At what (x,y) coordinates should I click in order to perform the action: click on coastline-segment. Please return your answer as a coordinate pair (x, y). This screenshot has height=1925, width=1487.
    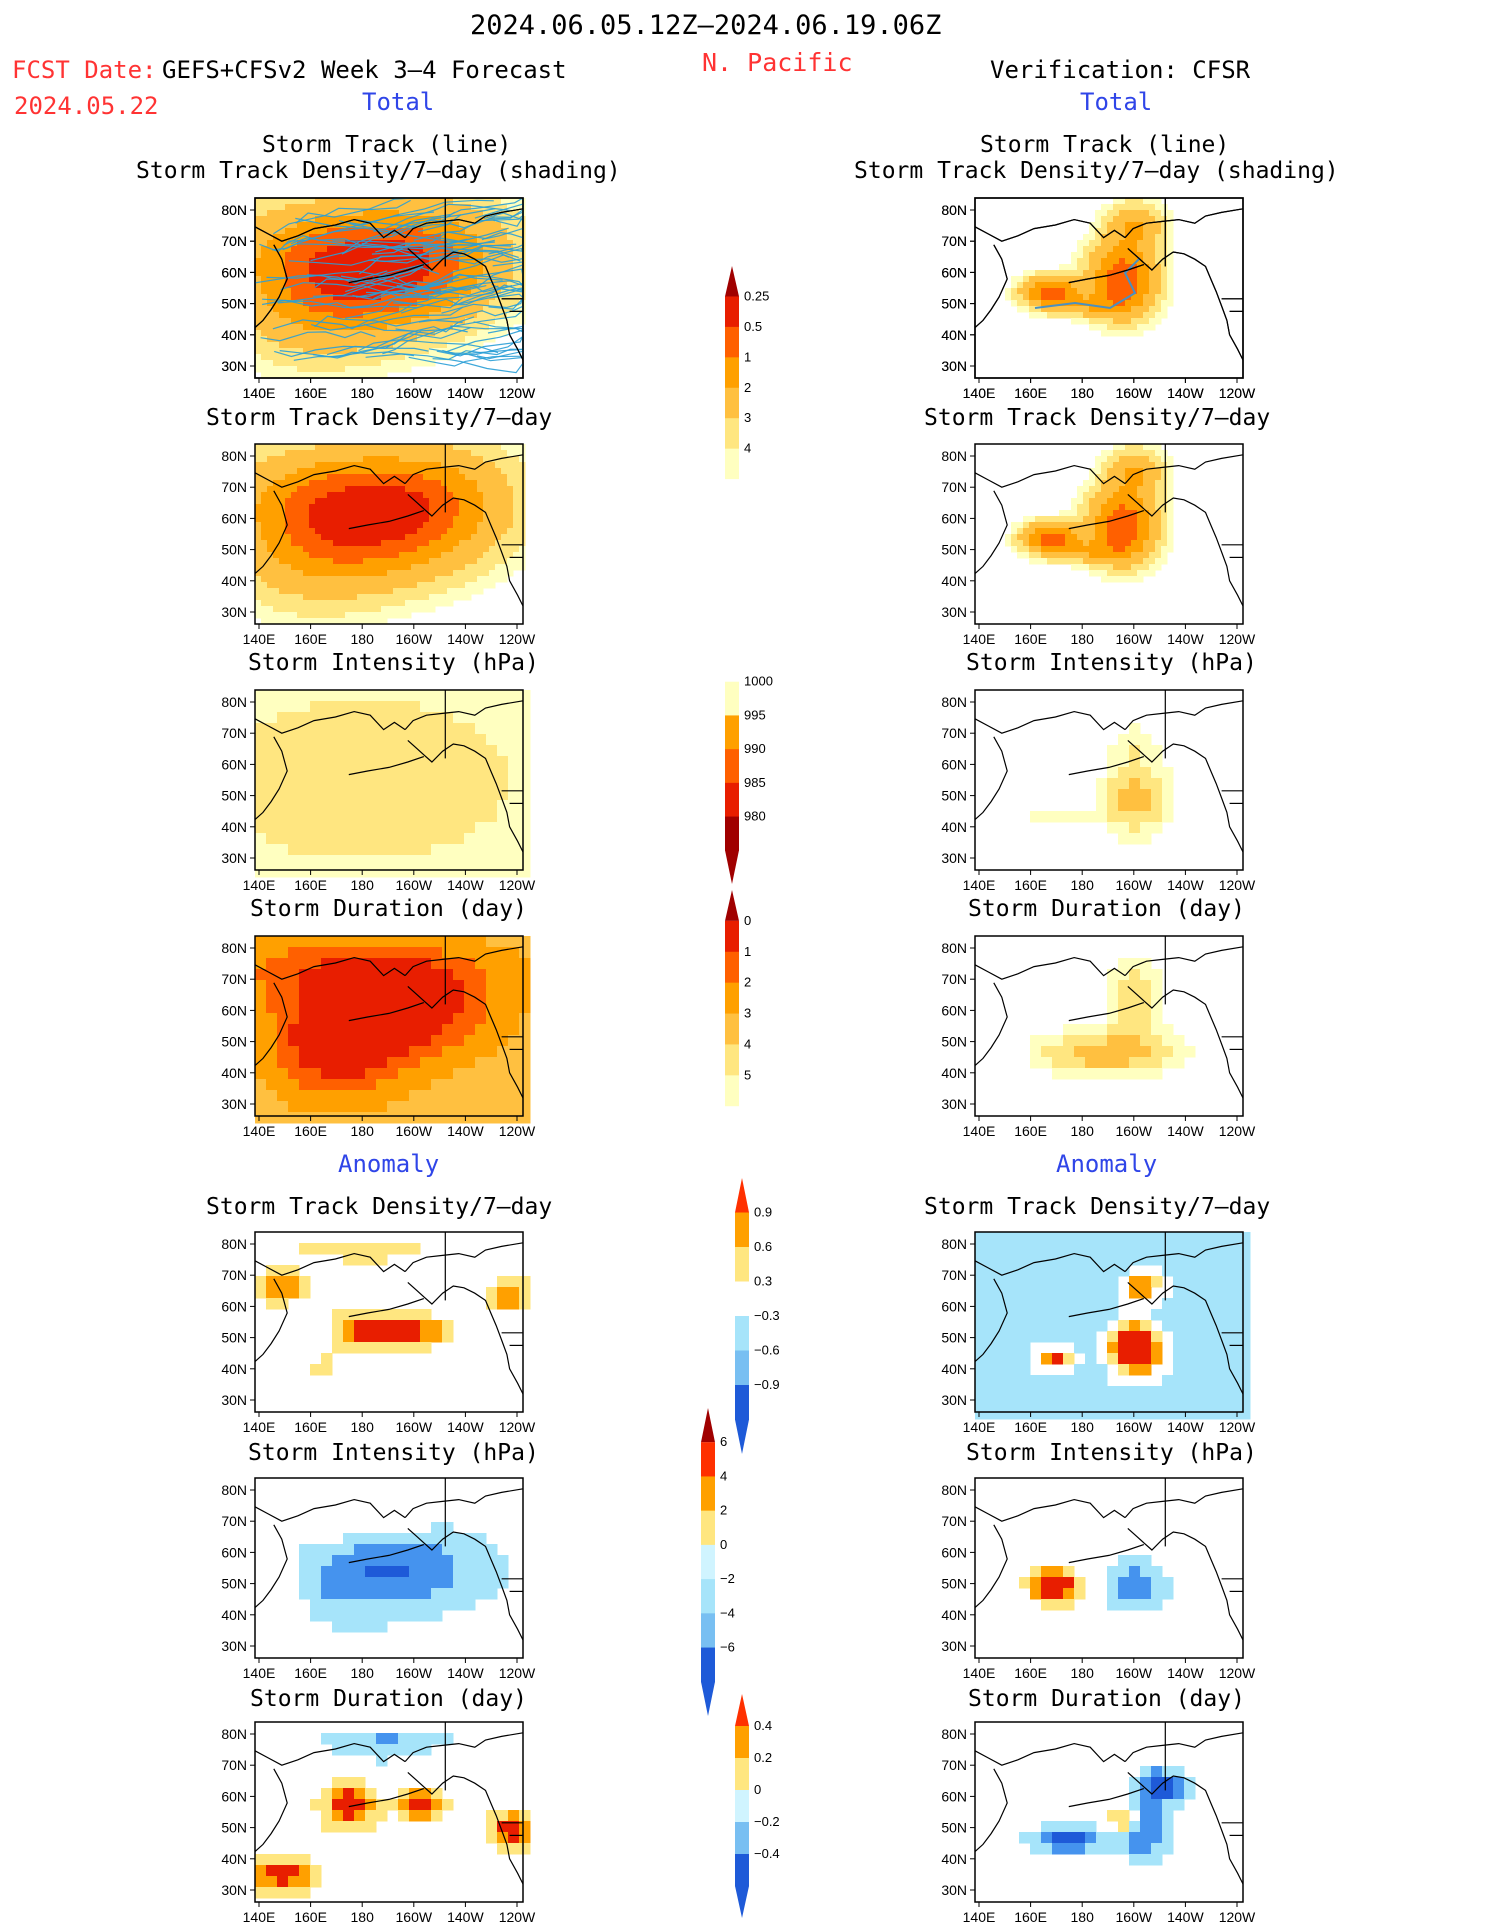
    Looking at the image, I should click on (386, 274).